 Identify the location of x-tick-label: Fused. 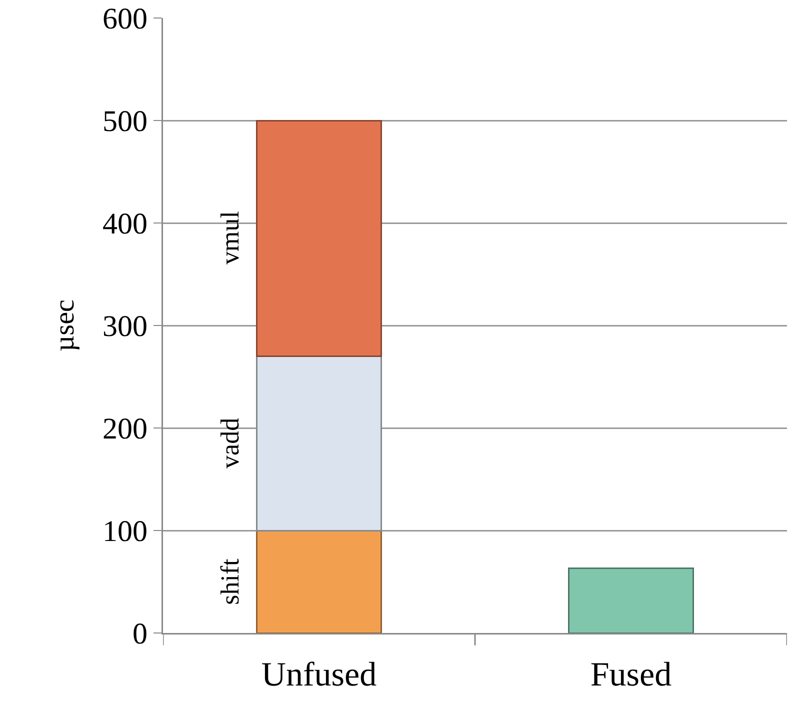
(631, 675).